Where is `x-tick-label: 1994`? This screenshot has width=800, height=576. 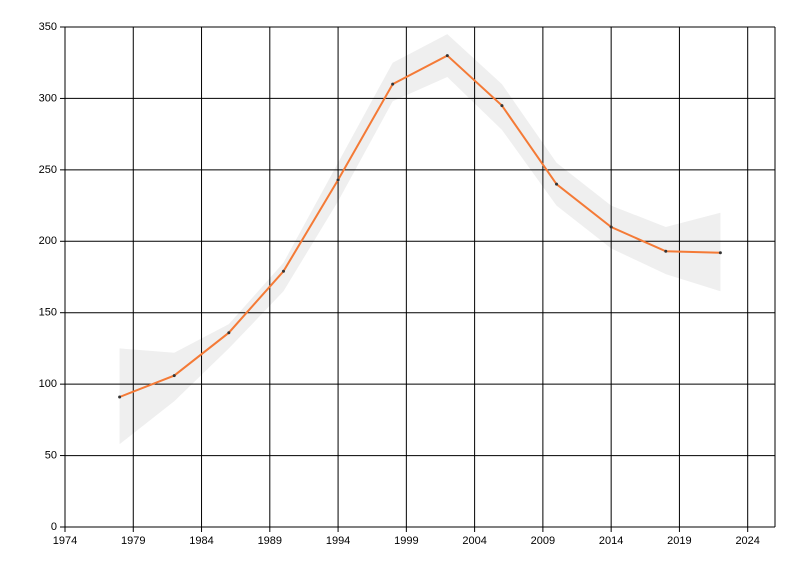
x-tick-label: 1994 is located at coordinates (338, 541).